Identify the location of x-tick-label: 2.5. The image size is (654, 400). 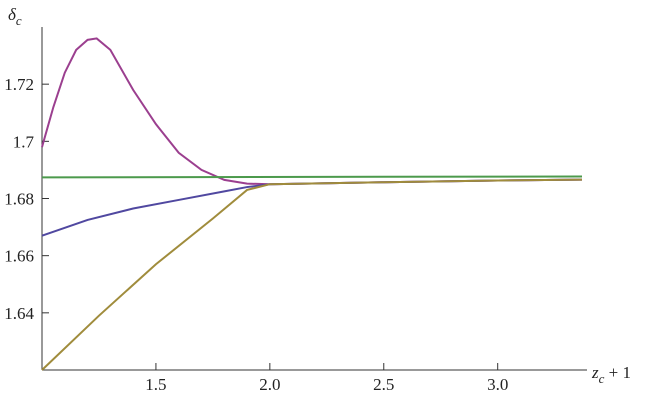
(383, 384).